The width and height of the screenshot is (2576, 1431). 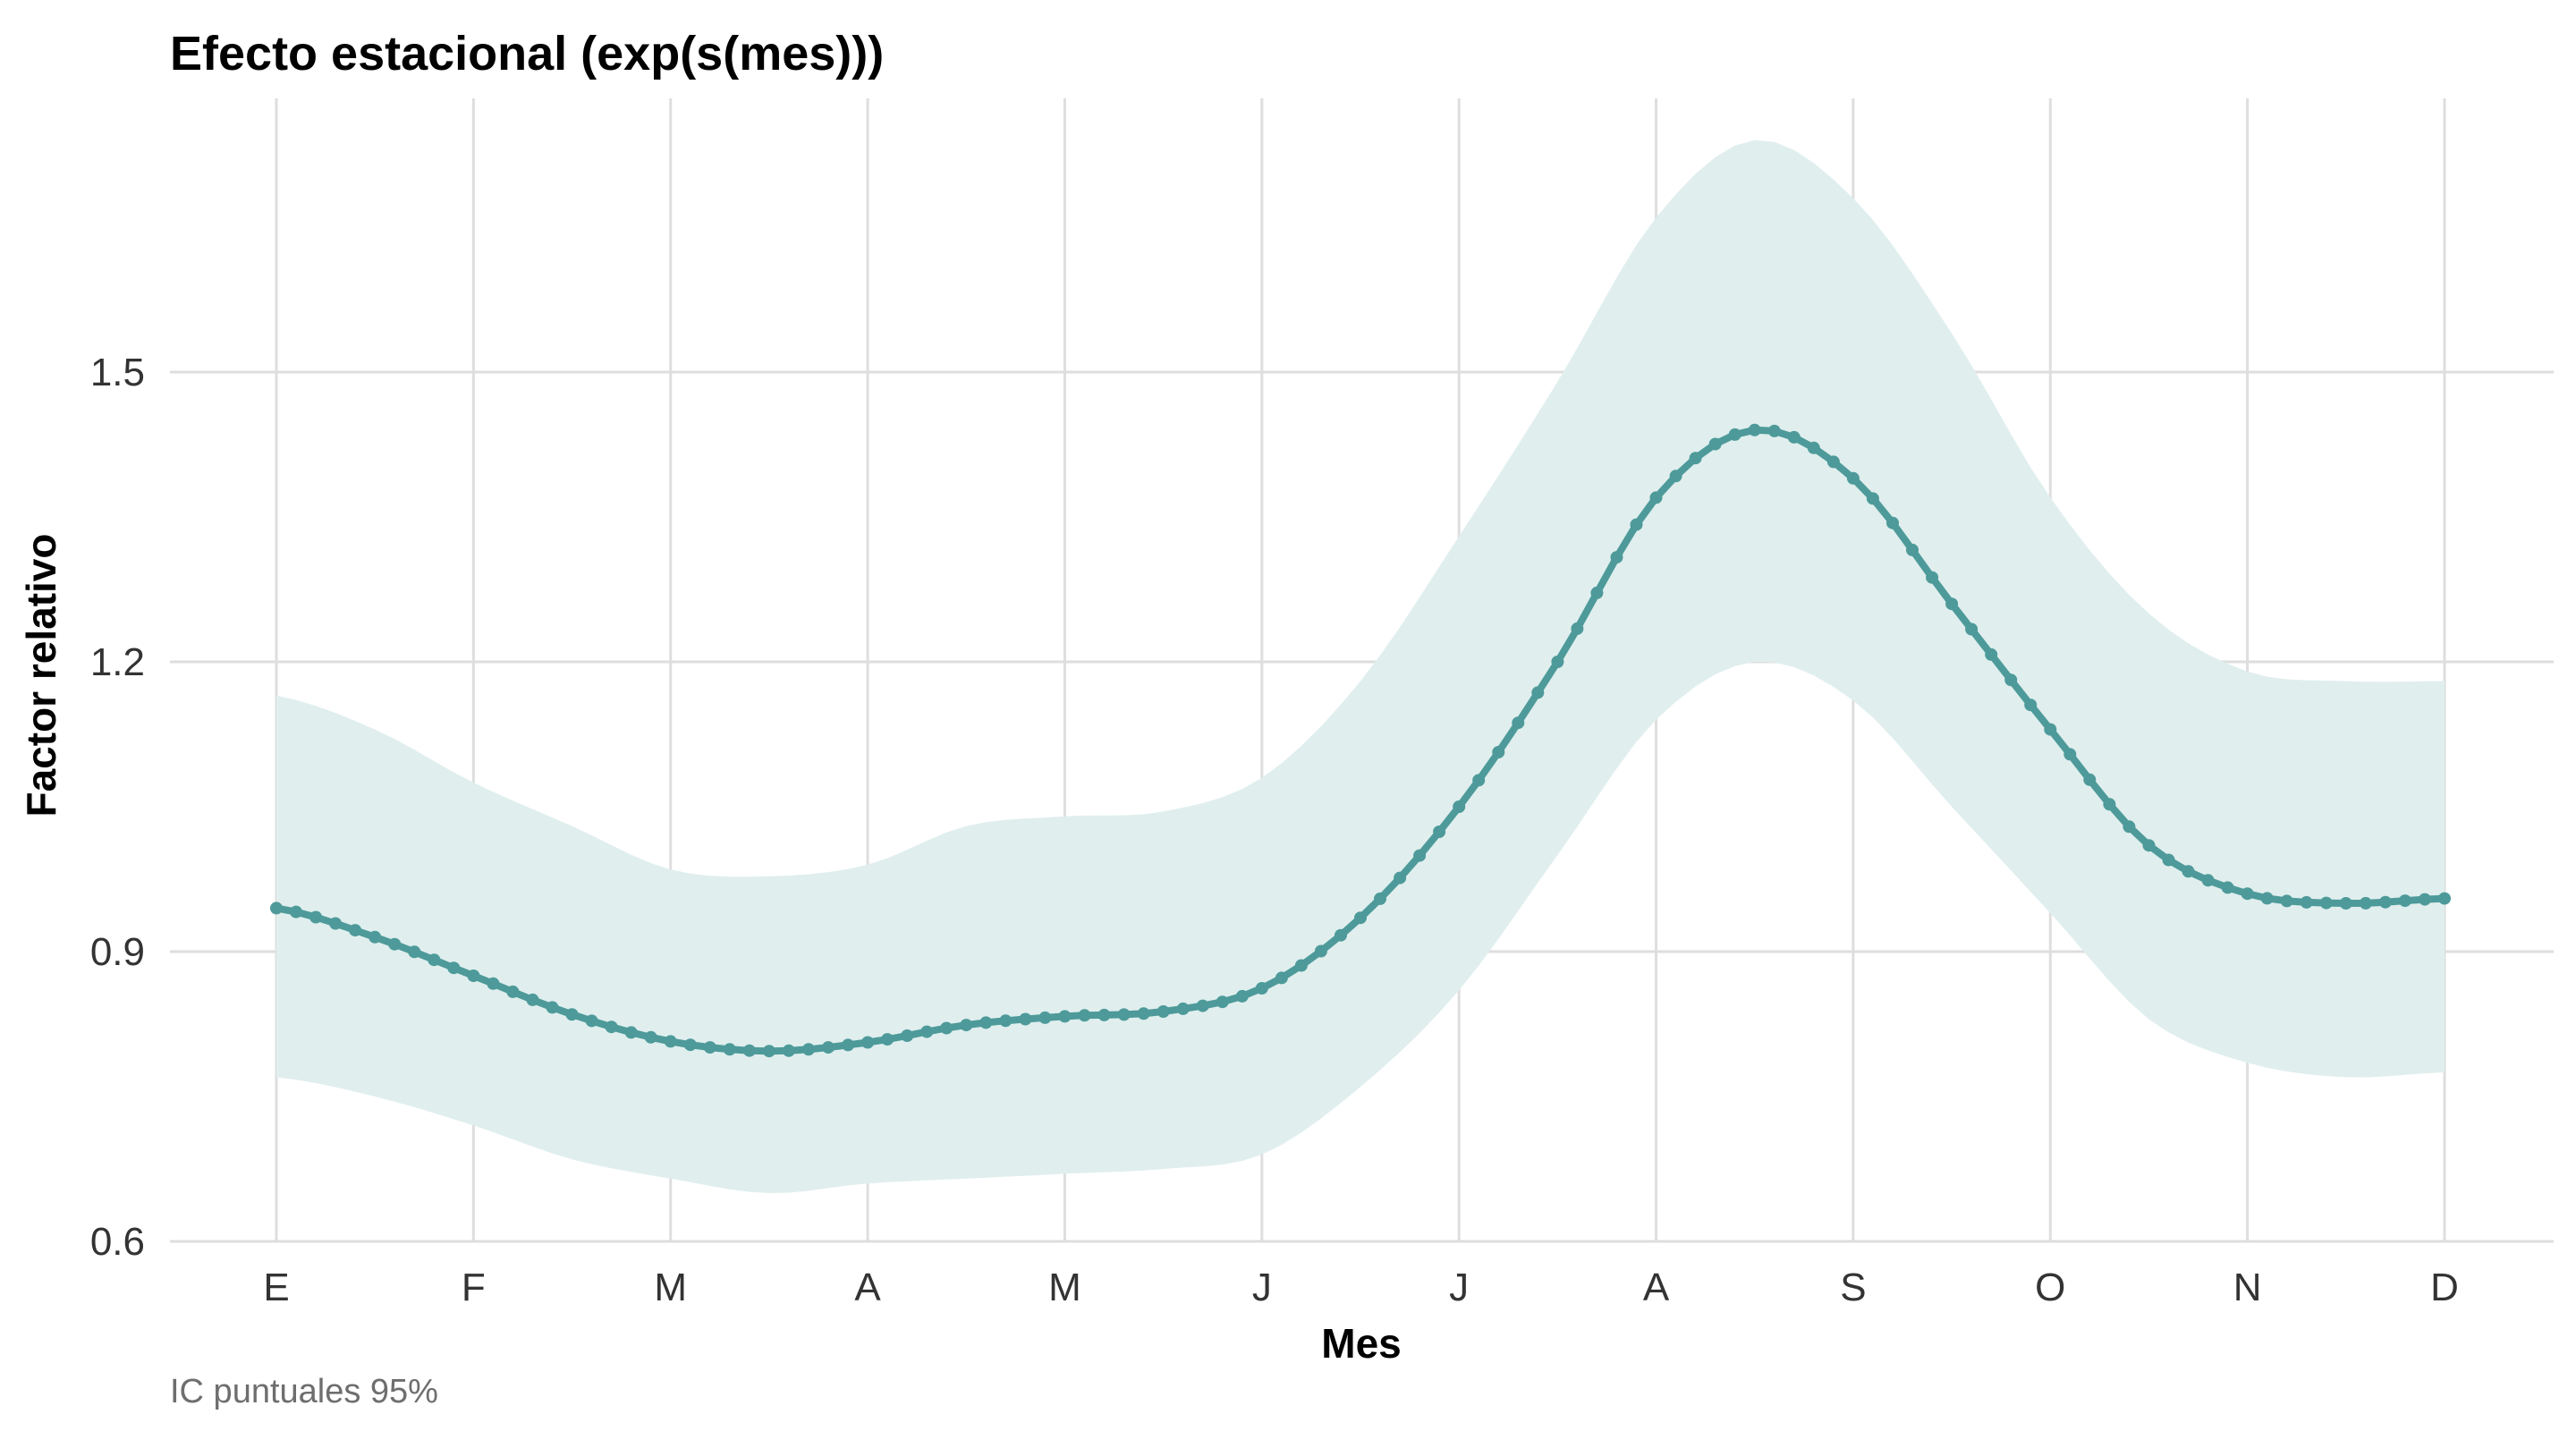 I want to click on x-tick-label: E, so click(x=276, y=1288).